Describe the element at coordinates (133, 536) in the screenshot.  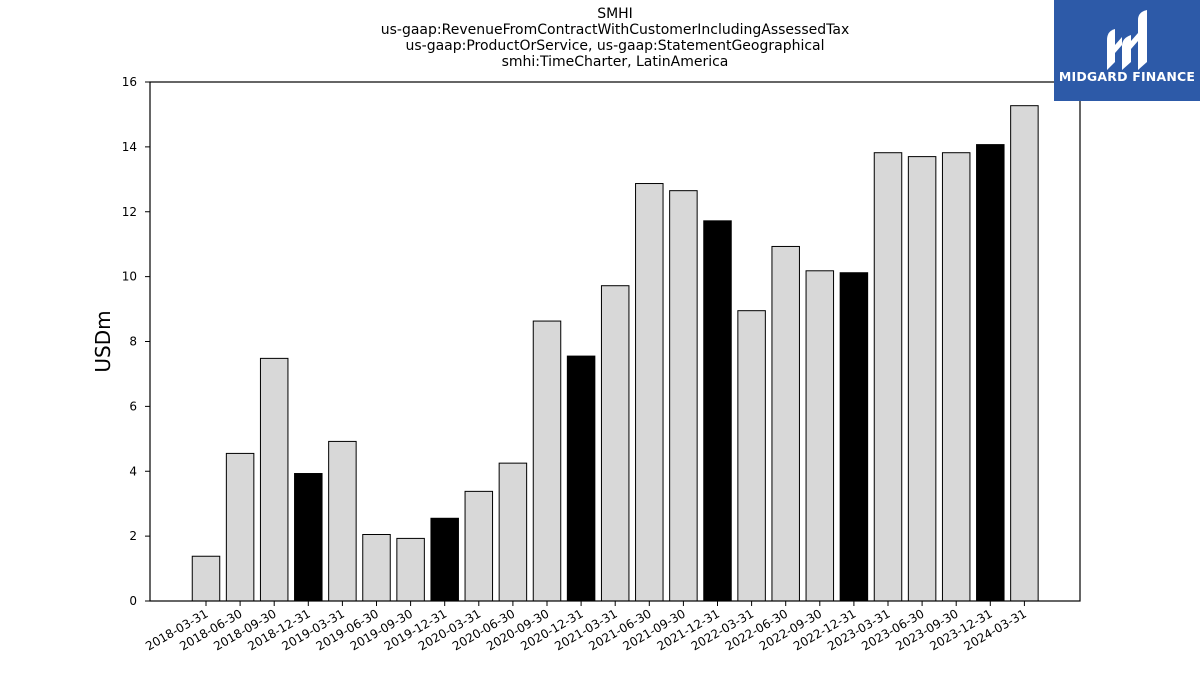
I see `y-tick-label: 2` at that location.